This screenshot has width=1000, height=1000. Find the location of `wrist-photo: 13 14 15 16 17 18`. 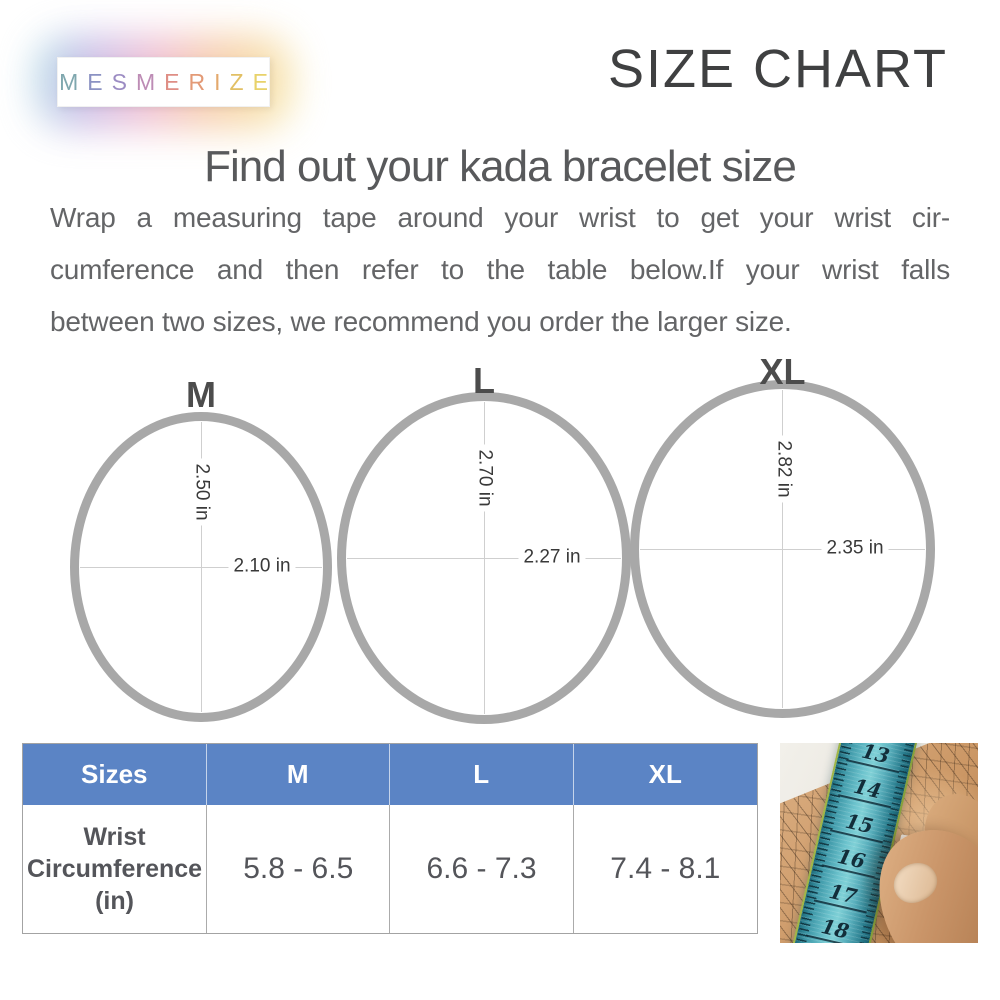

wrist-photo: 13 14 15 16 17 18 is located at coordinates (879, 843).